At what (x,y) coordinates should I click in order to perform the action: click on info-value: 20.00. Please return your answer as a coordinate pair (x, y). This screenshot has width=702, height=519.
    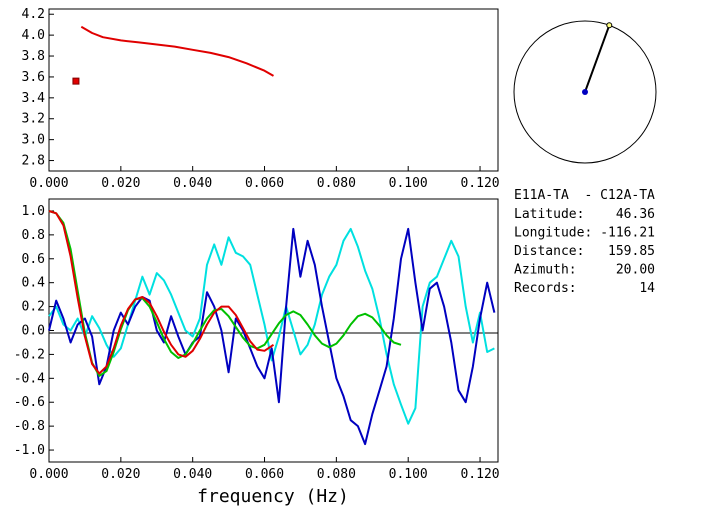
    Looking at the image, I should click on (635, 270).